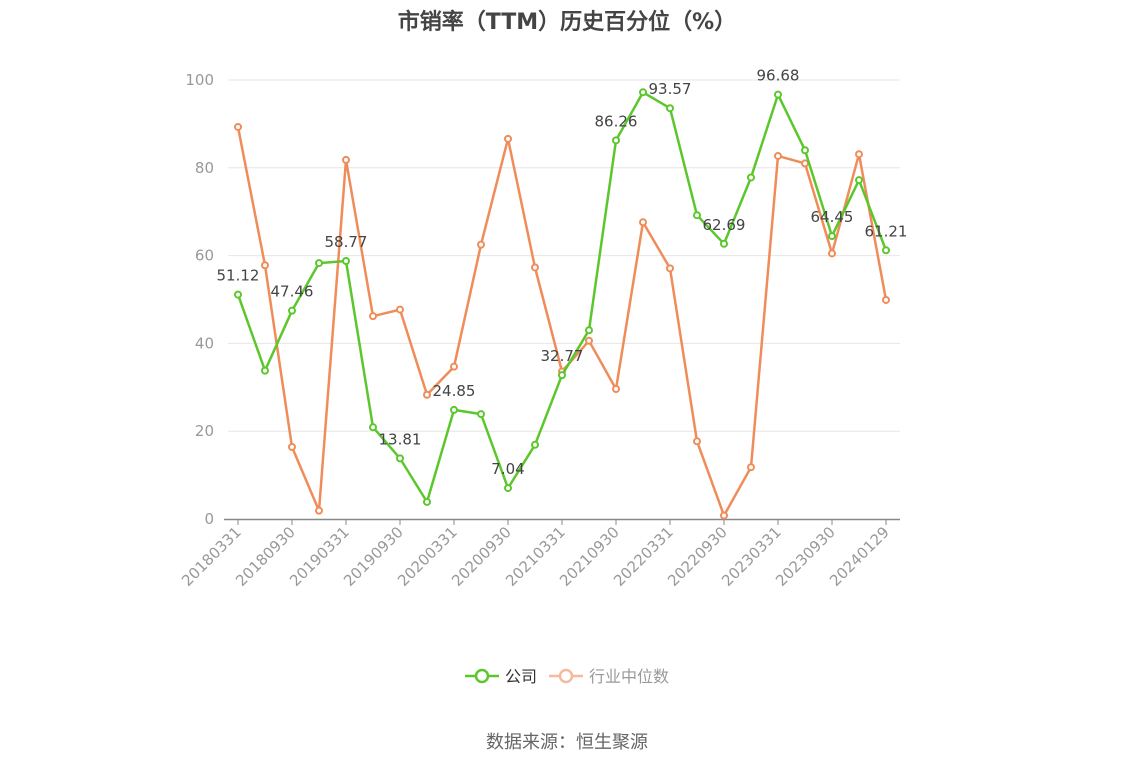 Image resolution: width=1134 pixels, height=766 pixels. I want to click on y-tick-label: 40, so click(204, 343).